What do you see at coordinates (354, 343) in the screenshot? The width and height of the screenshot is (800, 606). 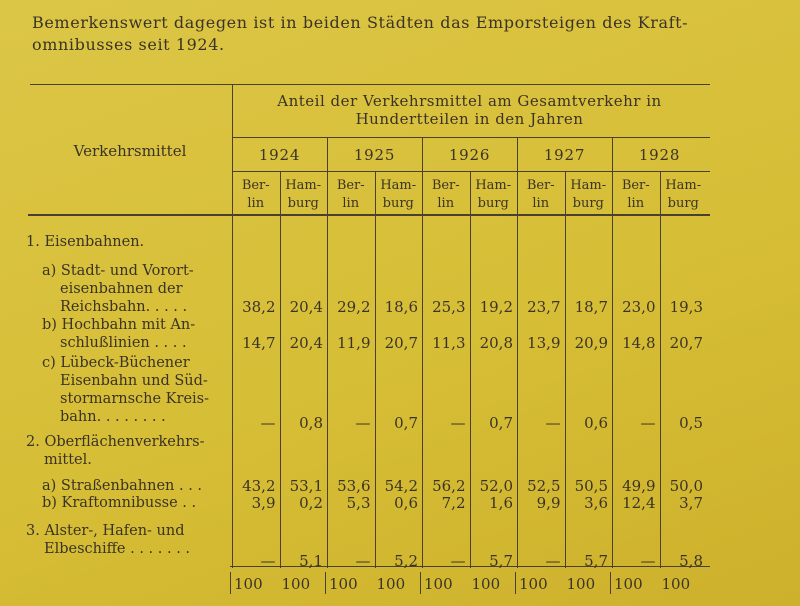 I see `cell-value: 11,9` at bounding box center [354, 343].